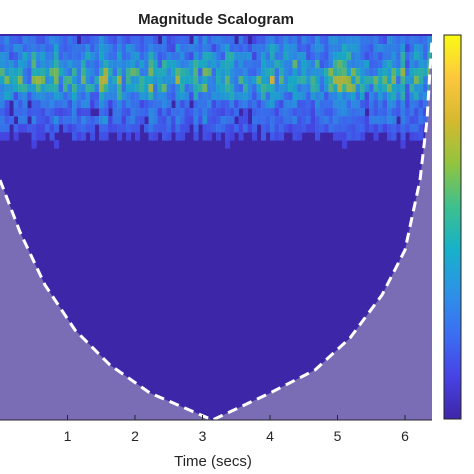  Describe the element at coordinates (216, 429) in the screenshot. I see `x-axis: 1 2 3 4 5 6` at that location.